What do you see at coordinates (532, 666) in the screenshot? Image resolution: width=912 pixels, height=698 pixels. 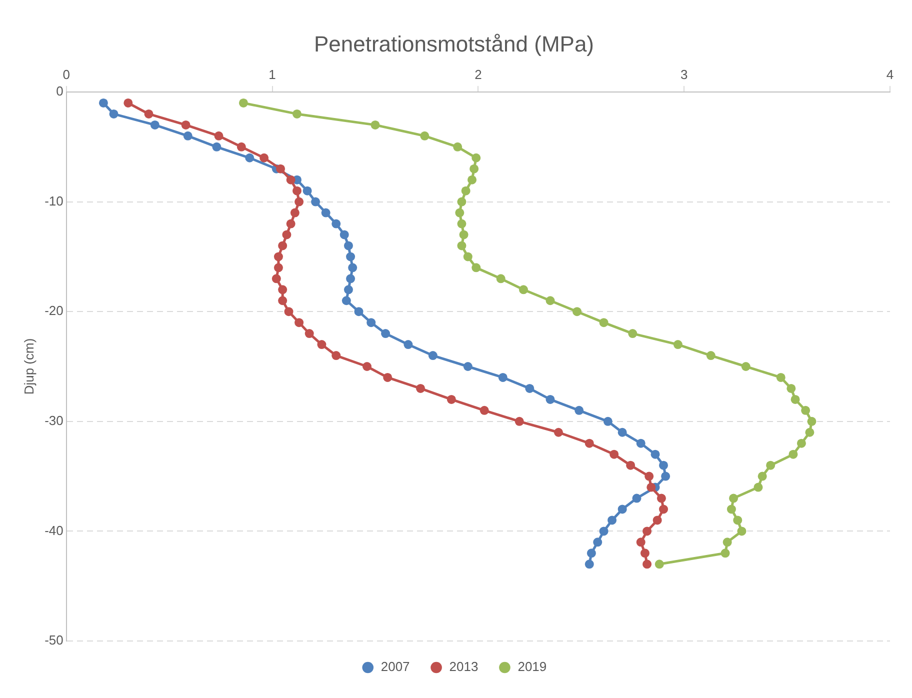 I see `legend-label: 2019` at bounding box center [532, 666].